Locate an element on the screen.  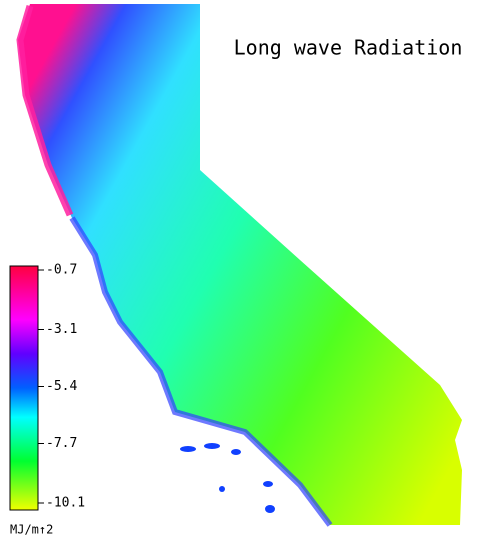
map-title: Long wave Radiation is located at coordinates (348, 48).